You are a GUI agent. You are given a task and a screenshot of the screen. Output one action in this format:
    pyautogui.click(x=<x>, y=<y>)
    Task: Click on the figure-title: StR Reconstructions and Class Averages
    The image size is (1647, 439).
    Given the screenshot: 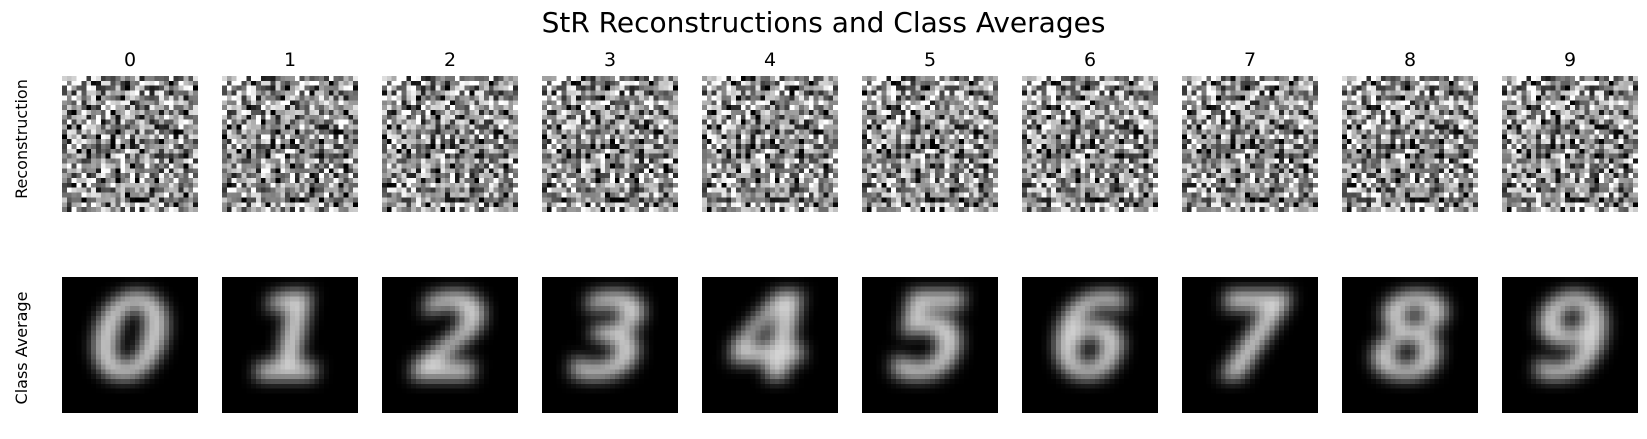 What is the action you would take?
    pyautogui.click(x=823, y=22)
    